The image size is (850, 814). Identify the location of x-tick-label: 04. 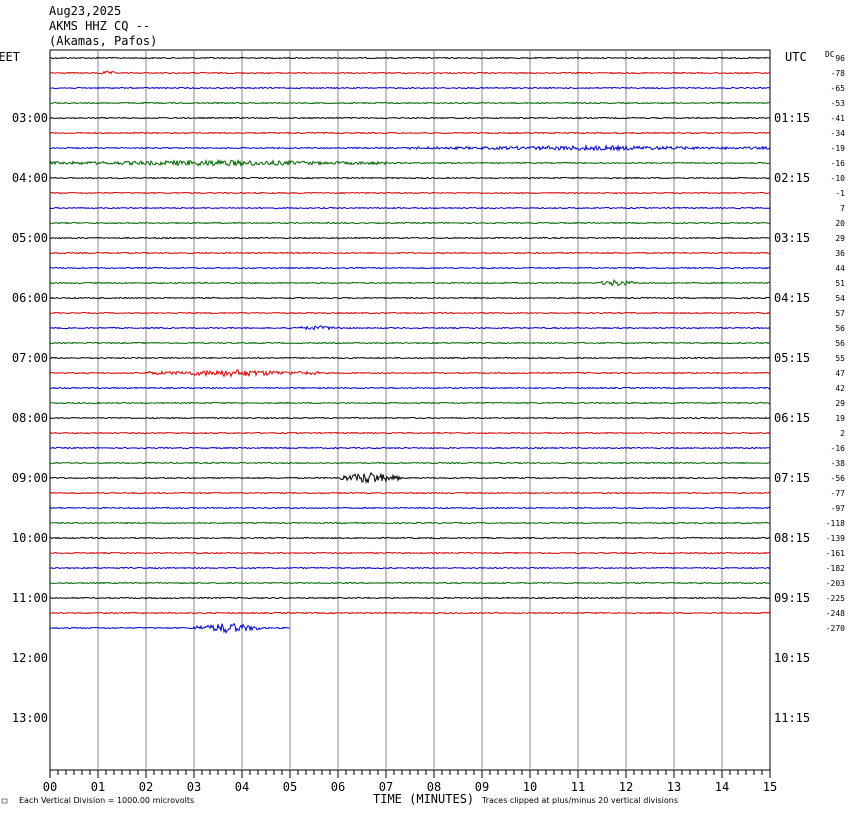
(242, 787).